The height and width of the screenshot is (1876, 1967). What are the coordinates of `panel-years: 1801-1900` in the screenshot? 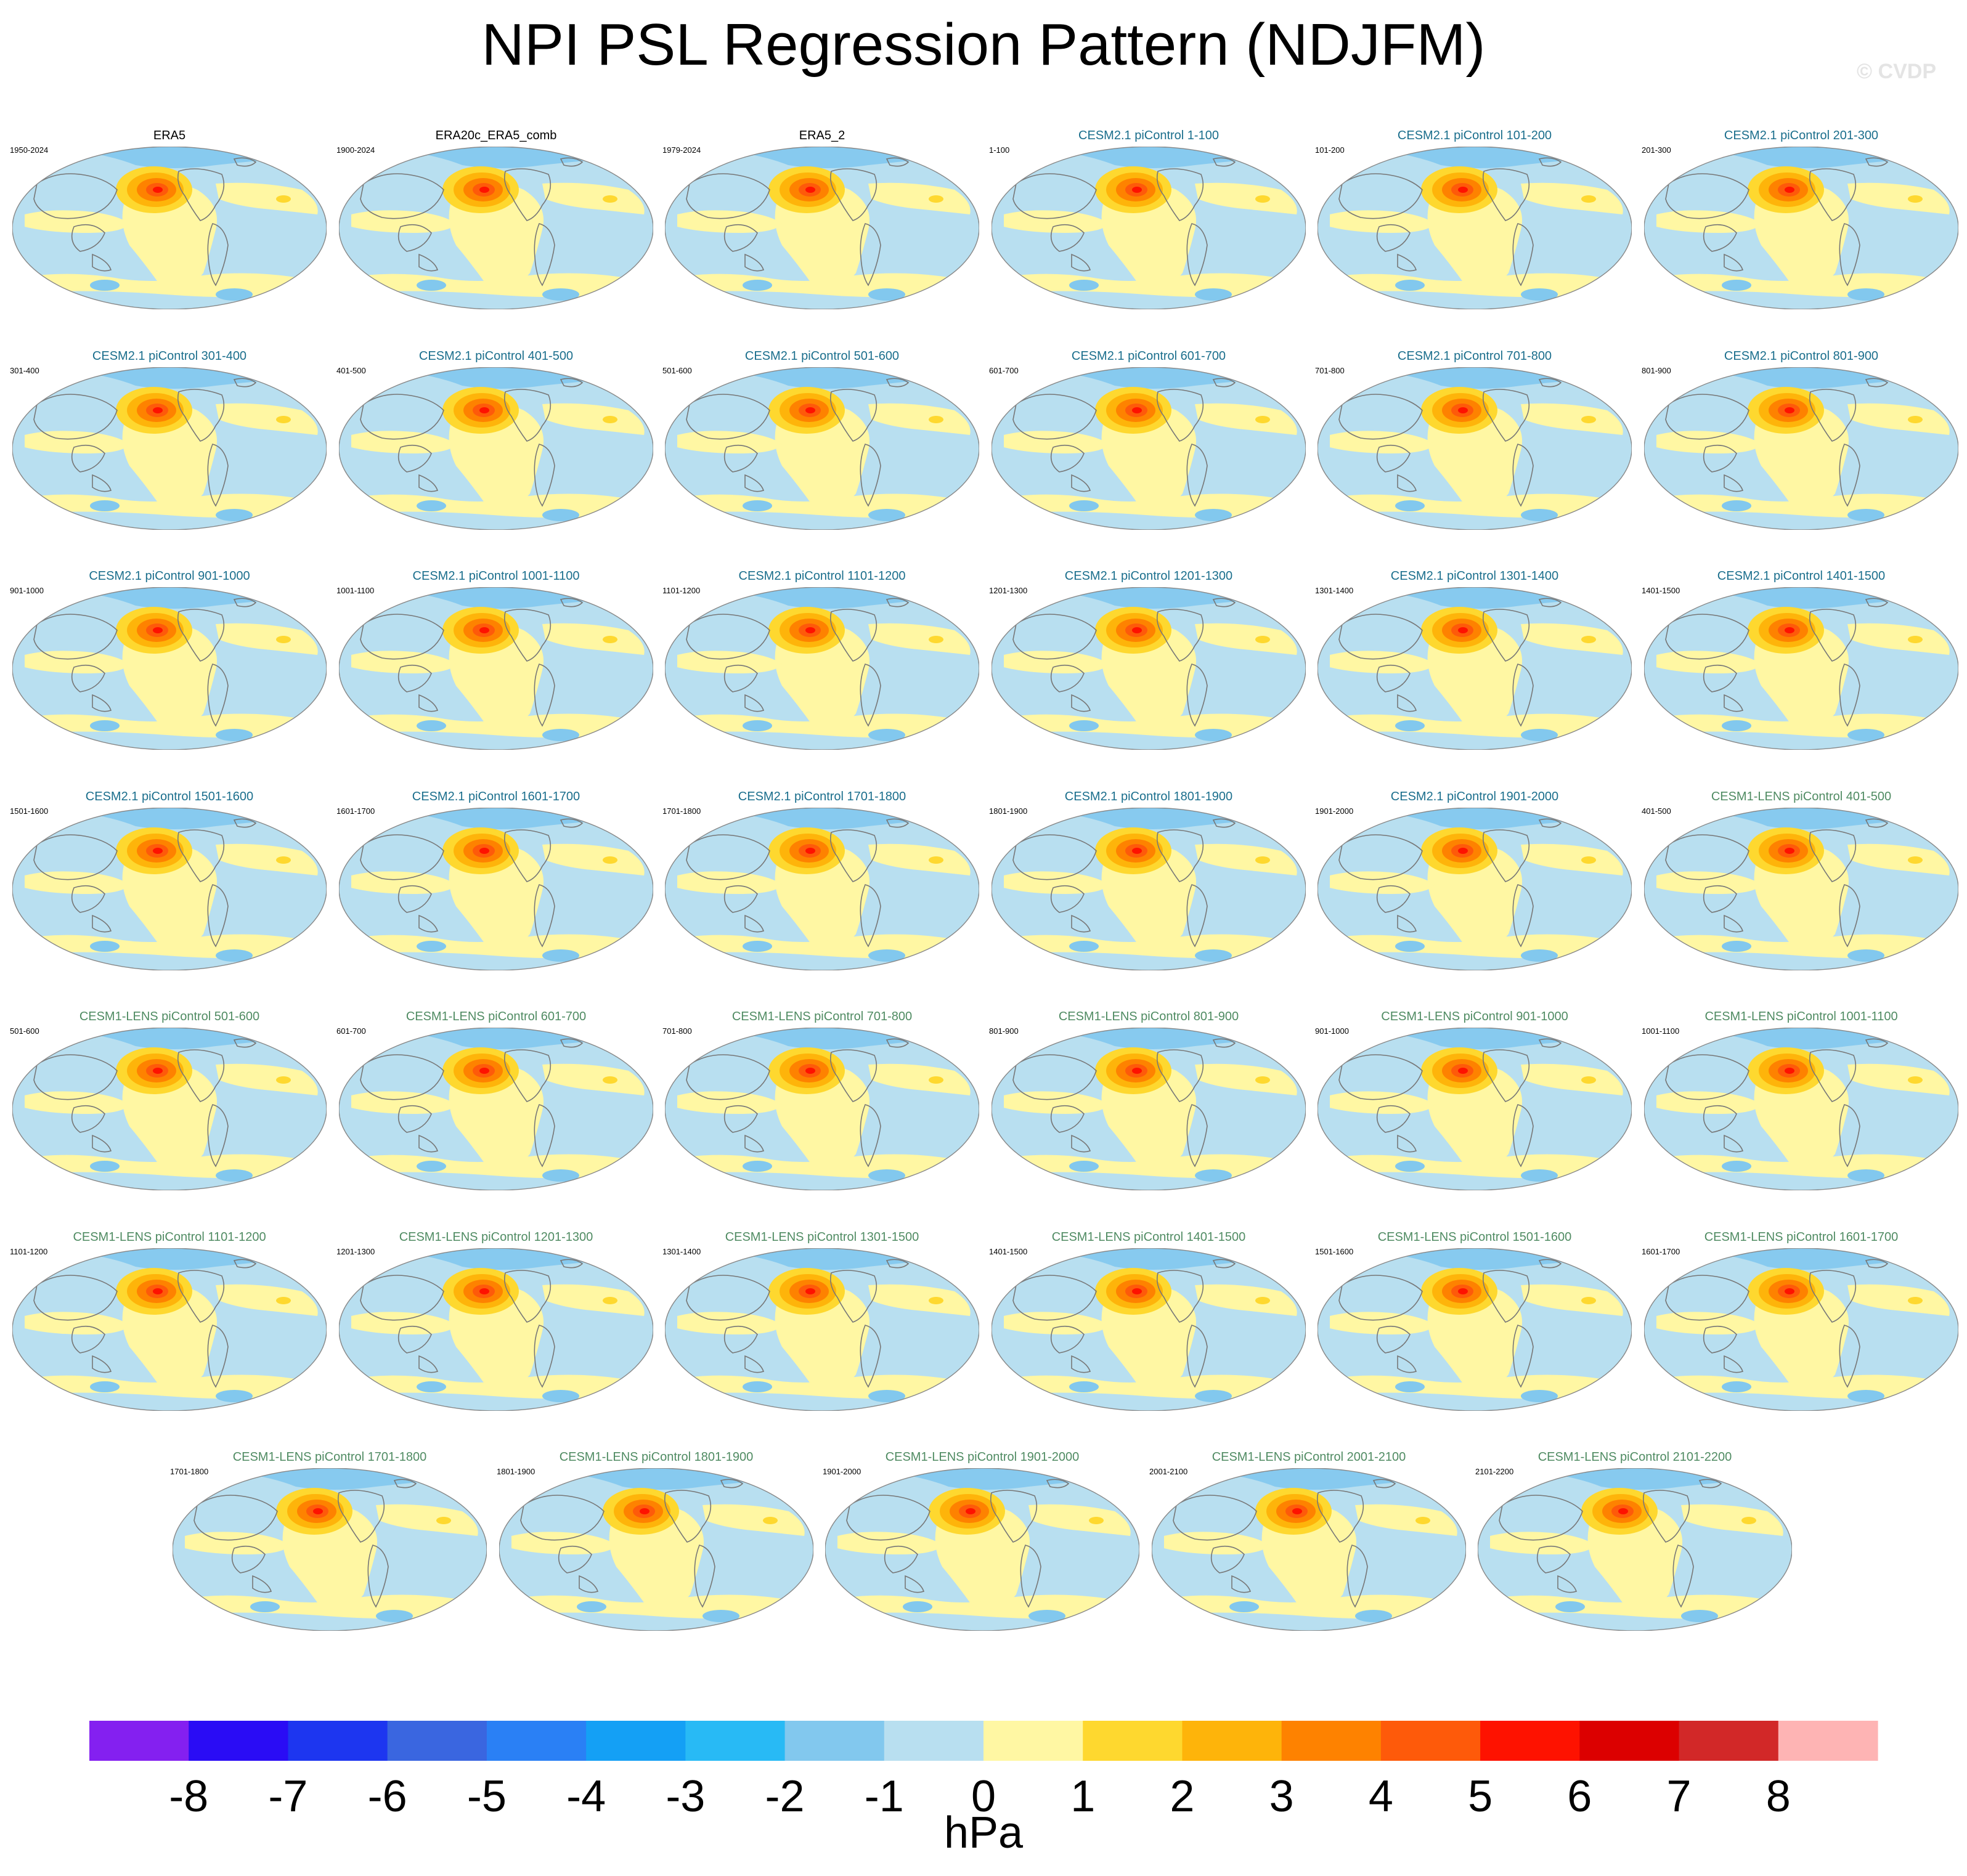 It's located at (1009, 811).